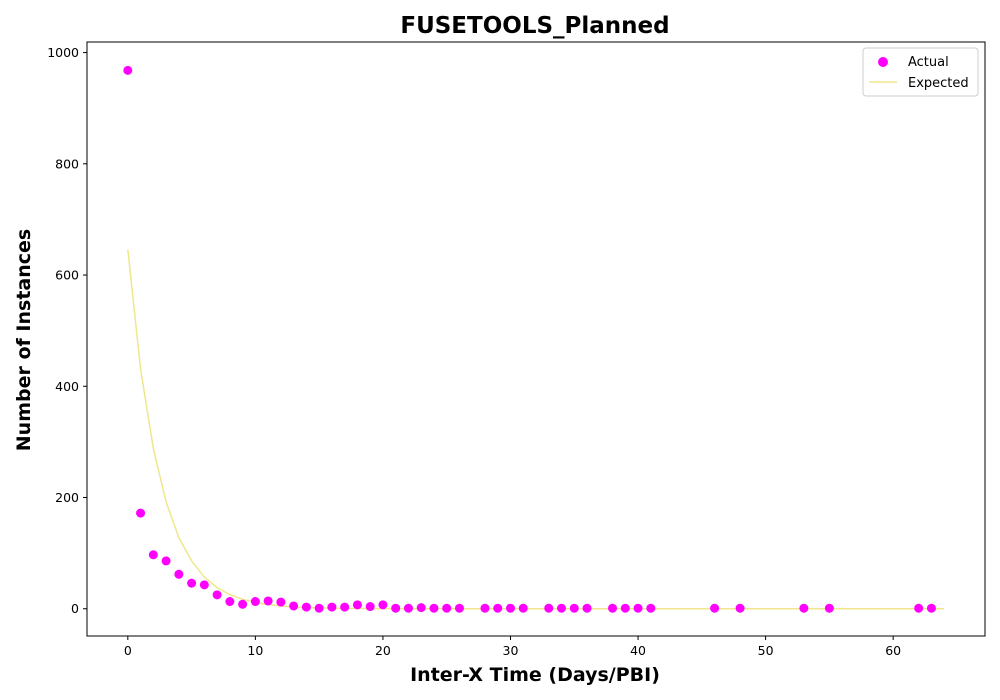 The height and width of the screenshot is (700, 1000). What do you see at coordinates (75, 608) in the screenshot?
I see `y-tick-label: 0` at bounding box center [75, 608].